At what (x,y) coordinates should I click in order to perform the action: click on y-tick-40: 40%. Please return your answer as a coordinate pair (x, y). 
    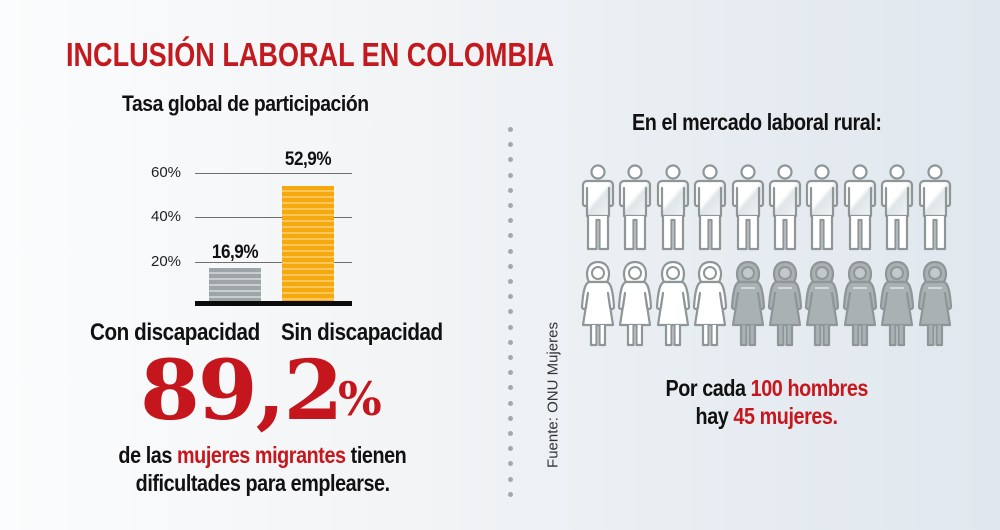
    Looking at the image, I should click on (166, 216).